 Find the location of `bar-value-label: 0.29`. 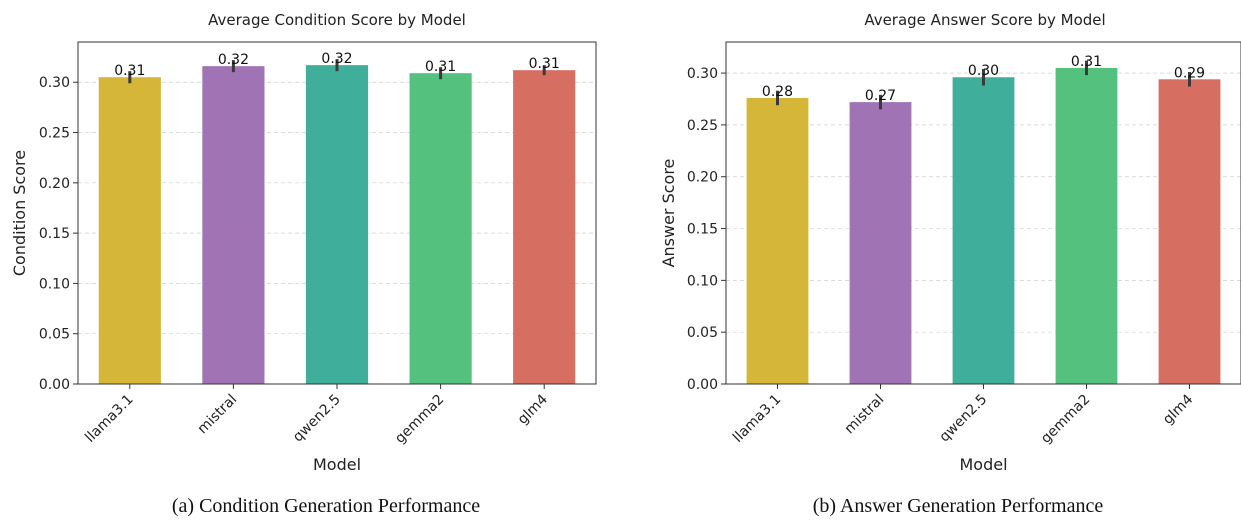

bar-value-label: 0.29 is located at coordinates (1189, 73).